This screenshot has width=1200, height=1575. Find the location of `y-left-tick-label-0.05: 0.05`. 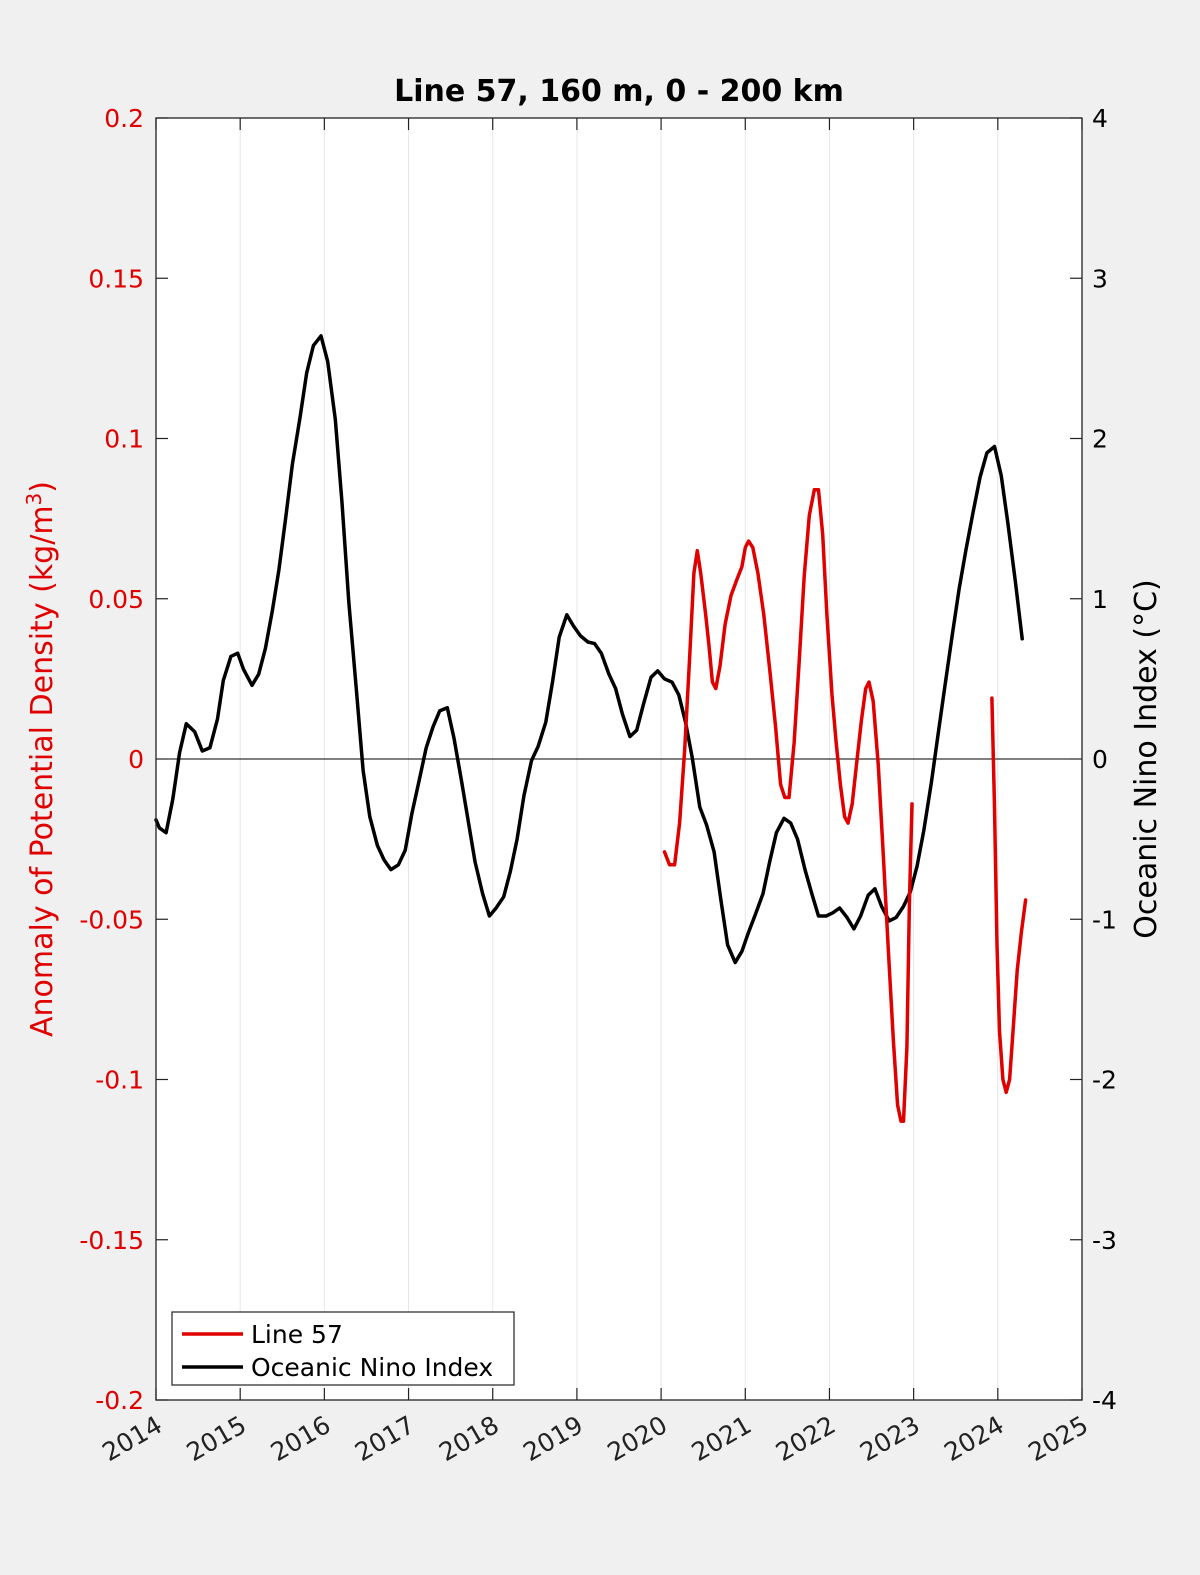

y-left-tick-label-0.05: 0.05 is located at coordinates (116, 599).